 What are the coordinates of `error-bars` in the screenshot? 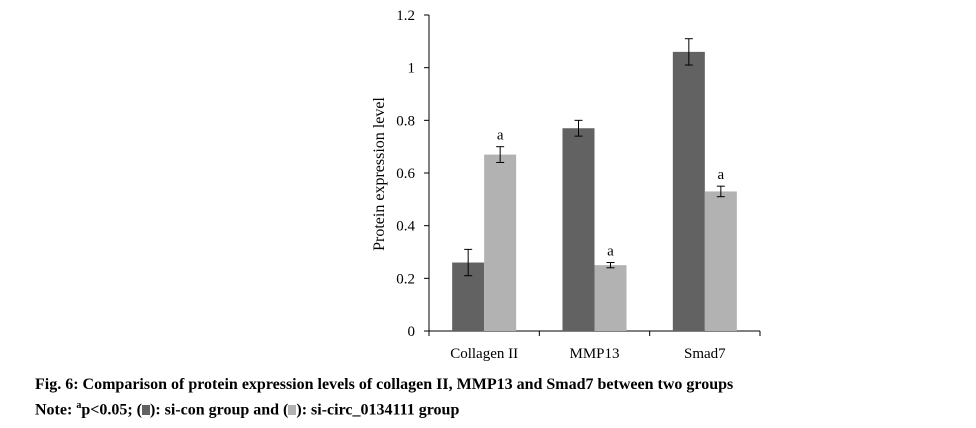 It's located at (594, 157).